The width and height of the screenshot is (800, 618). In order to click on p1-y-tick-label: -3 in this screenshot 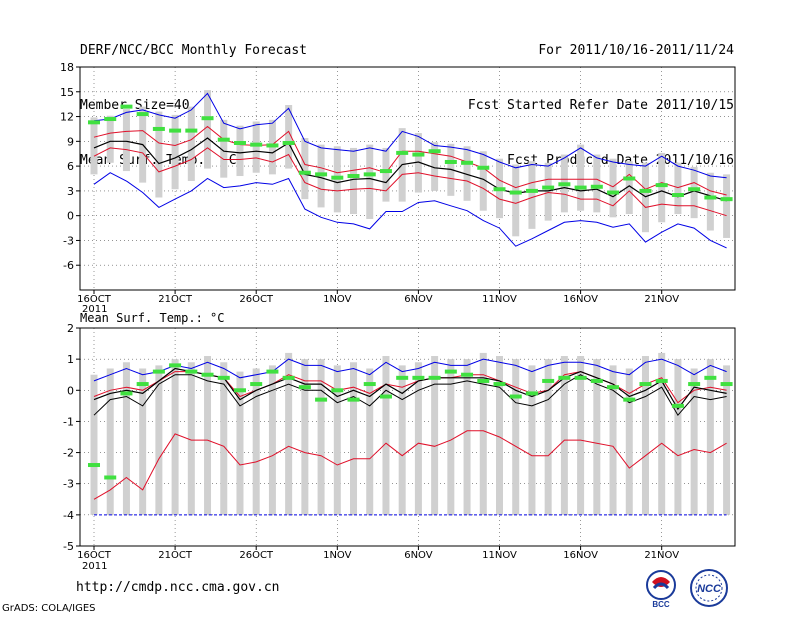, I will do `click(68, 240)`.